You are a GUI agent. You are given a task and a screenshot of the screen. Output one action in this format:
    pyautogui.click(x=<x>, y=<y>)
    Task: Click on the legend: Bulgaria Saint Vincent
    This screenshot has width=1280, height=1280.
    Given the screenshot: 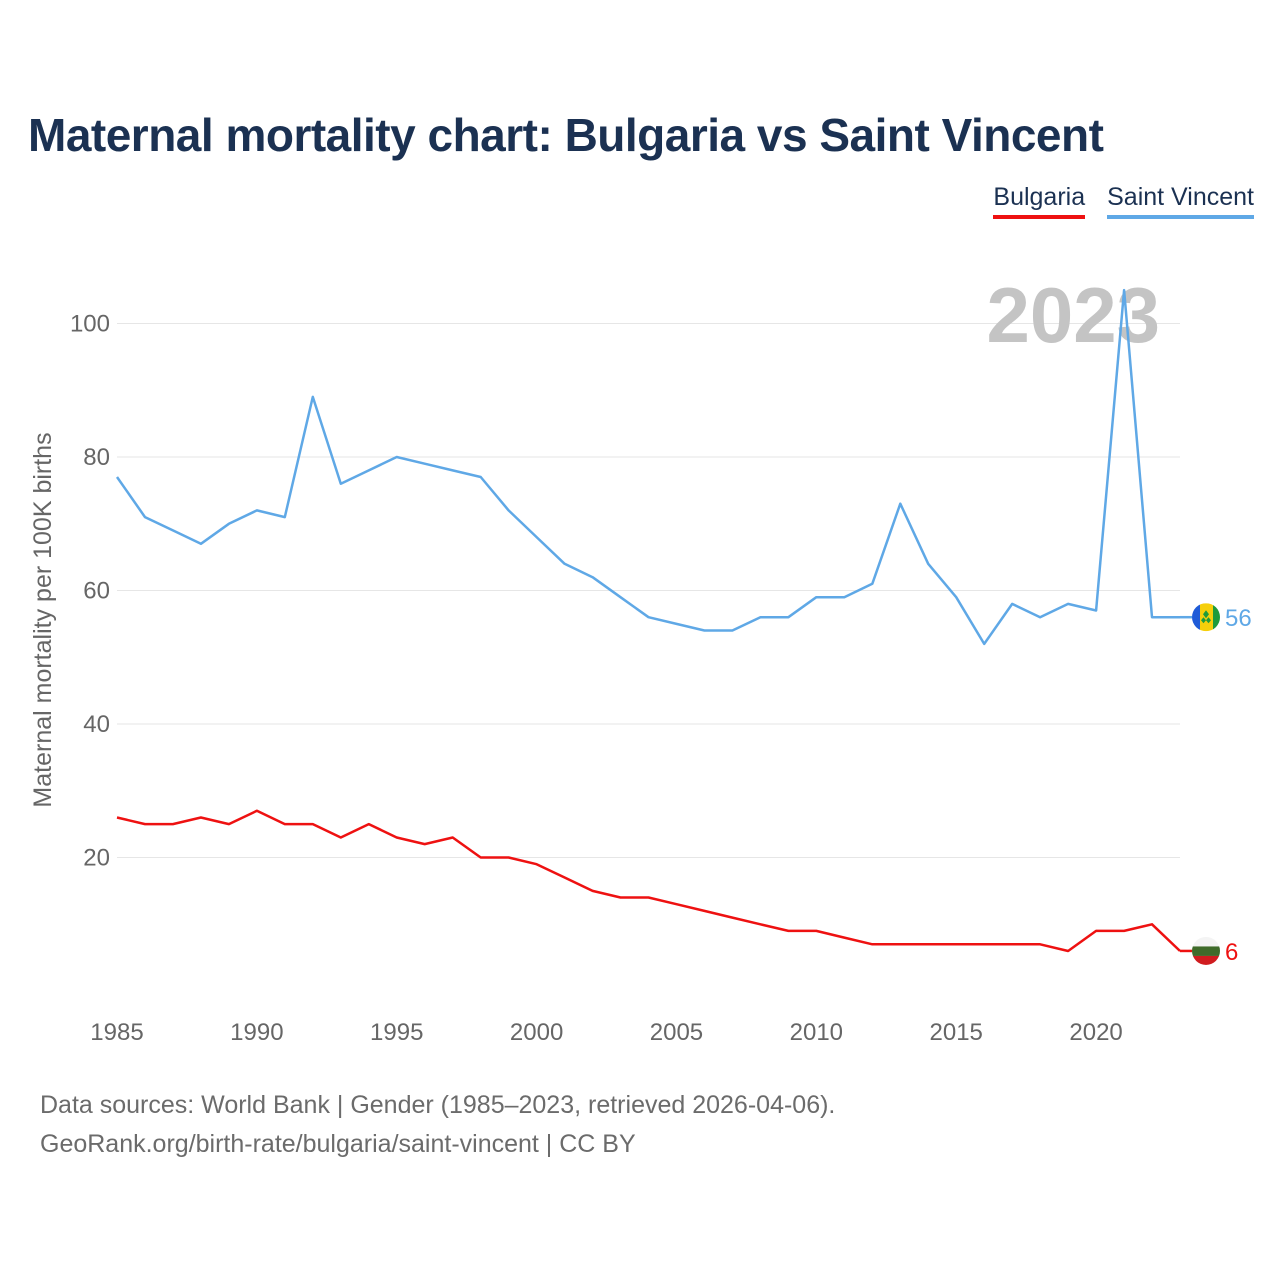 What is the action you would take?
    pyautogui.click(x=1123, y=201)
    